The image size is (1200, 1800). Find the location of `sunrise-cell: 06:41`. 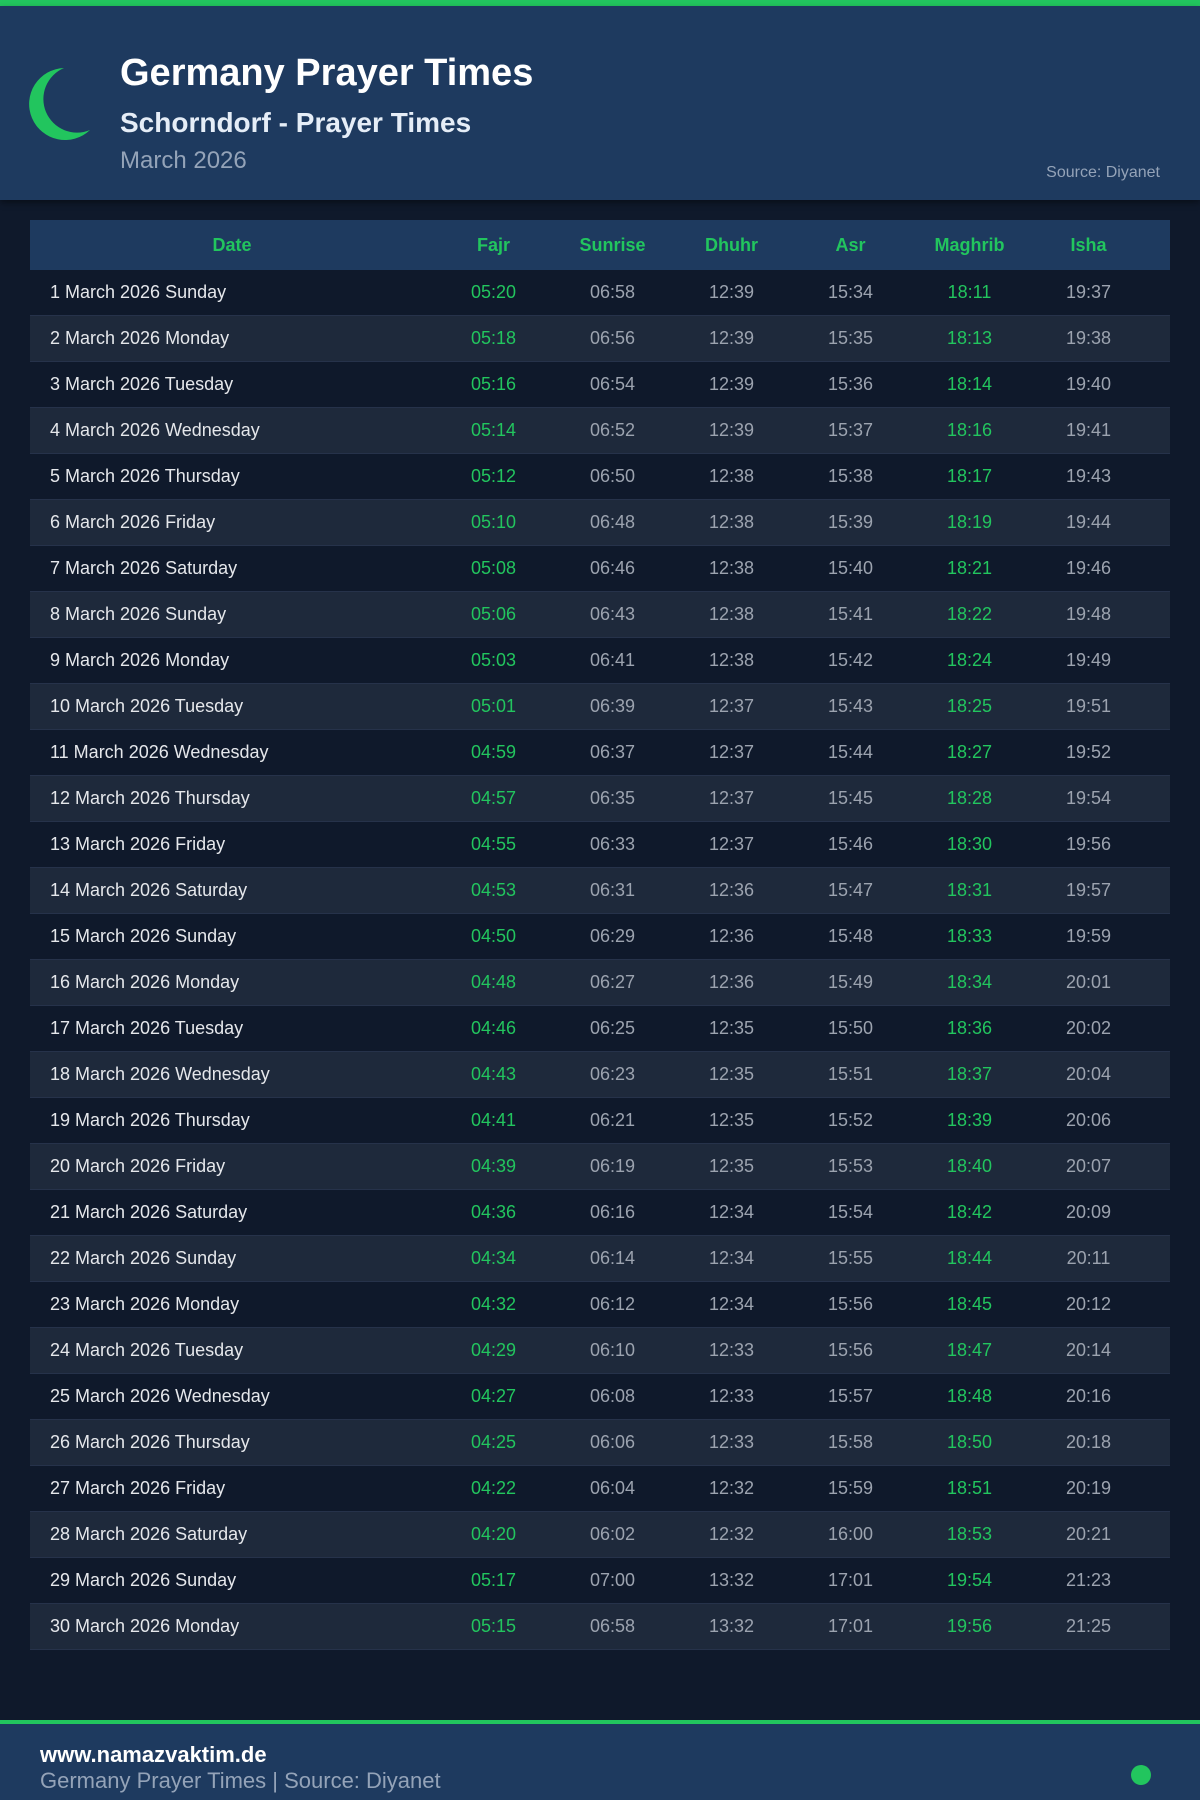

sunrise-cell: 06:41 is located at coordinates (612, 660).